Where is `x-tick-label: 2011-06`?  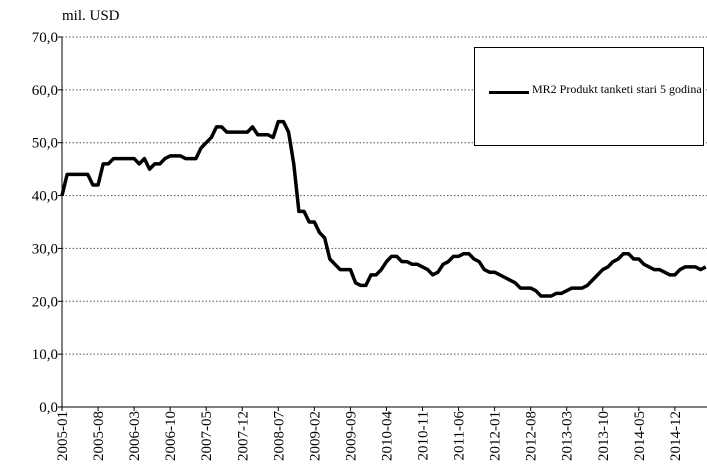 x-tick-label: 2011-06 is located at coordinates (460, 436).